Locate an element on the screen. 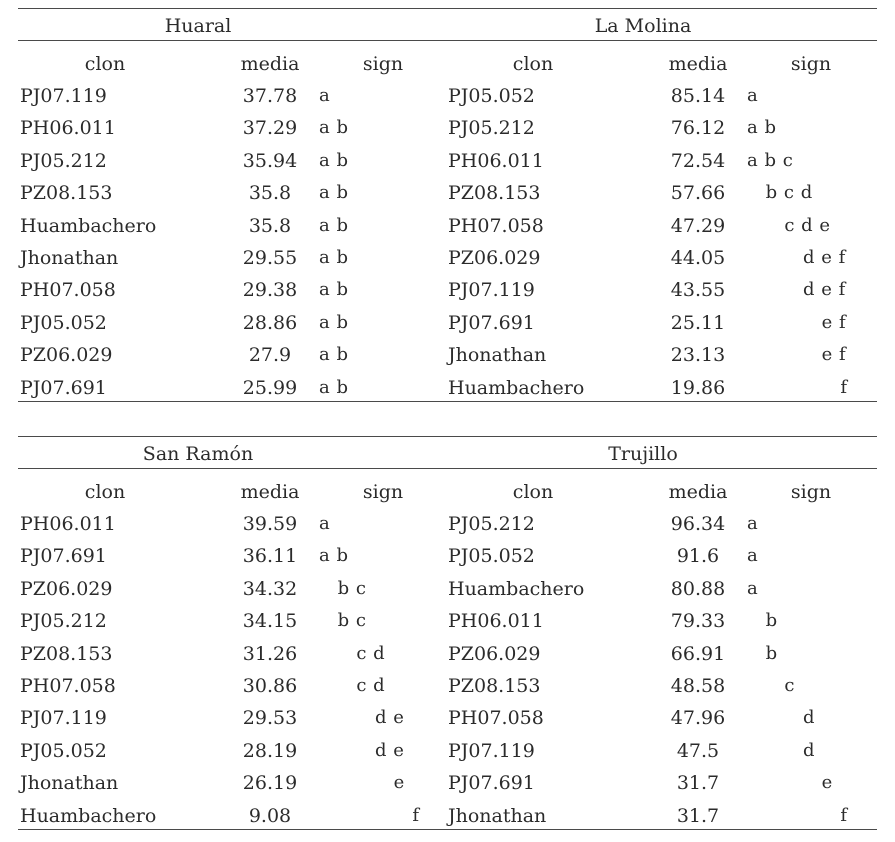 Image resolution: width=895 pixels, height=842 pixels. region-title: San Ramón is located at coordinates (198, 454).